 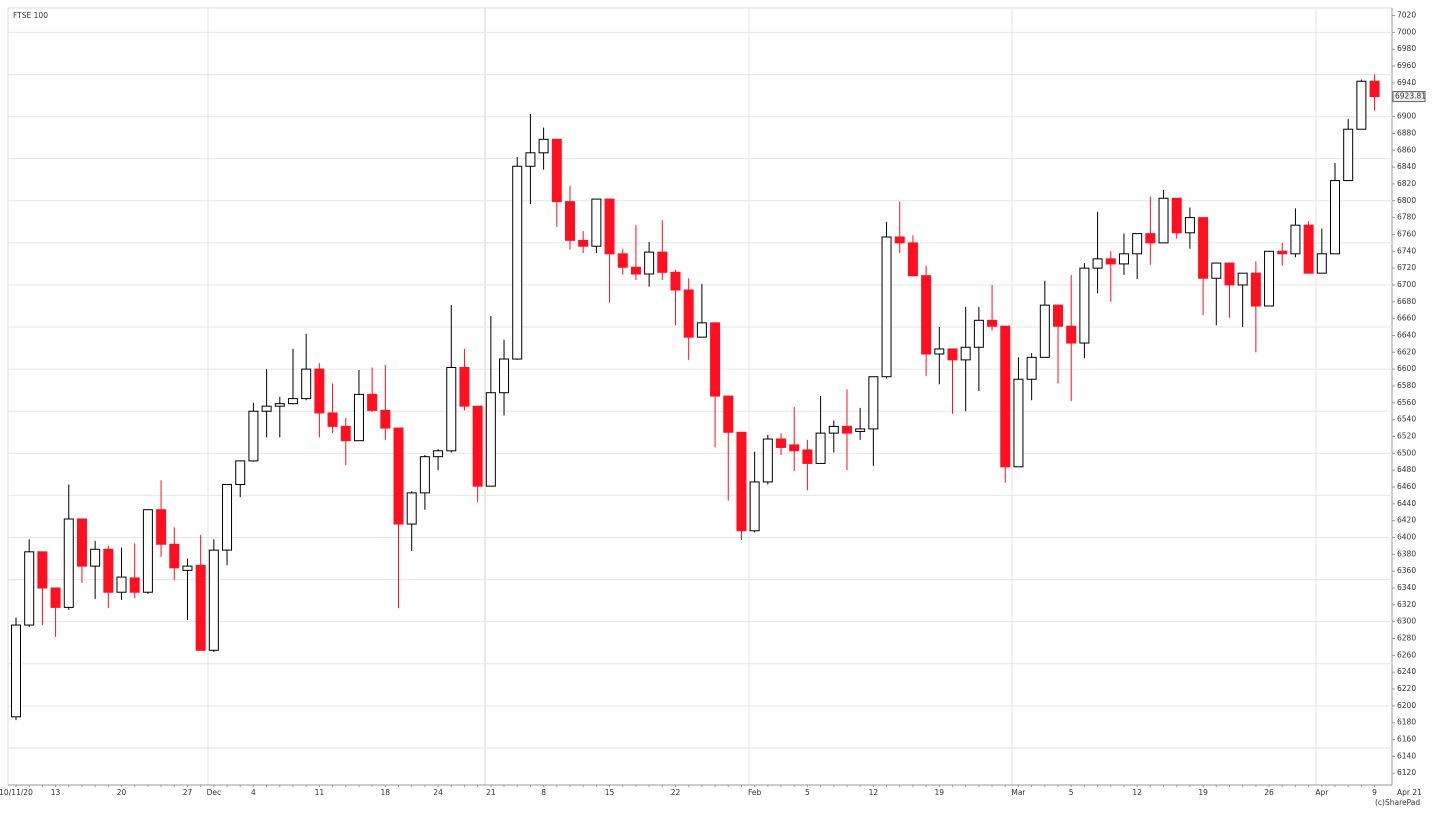 I want to click on y-tick-label: 6140, so click(x=1406, y=755).